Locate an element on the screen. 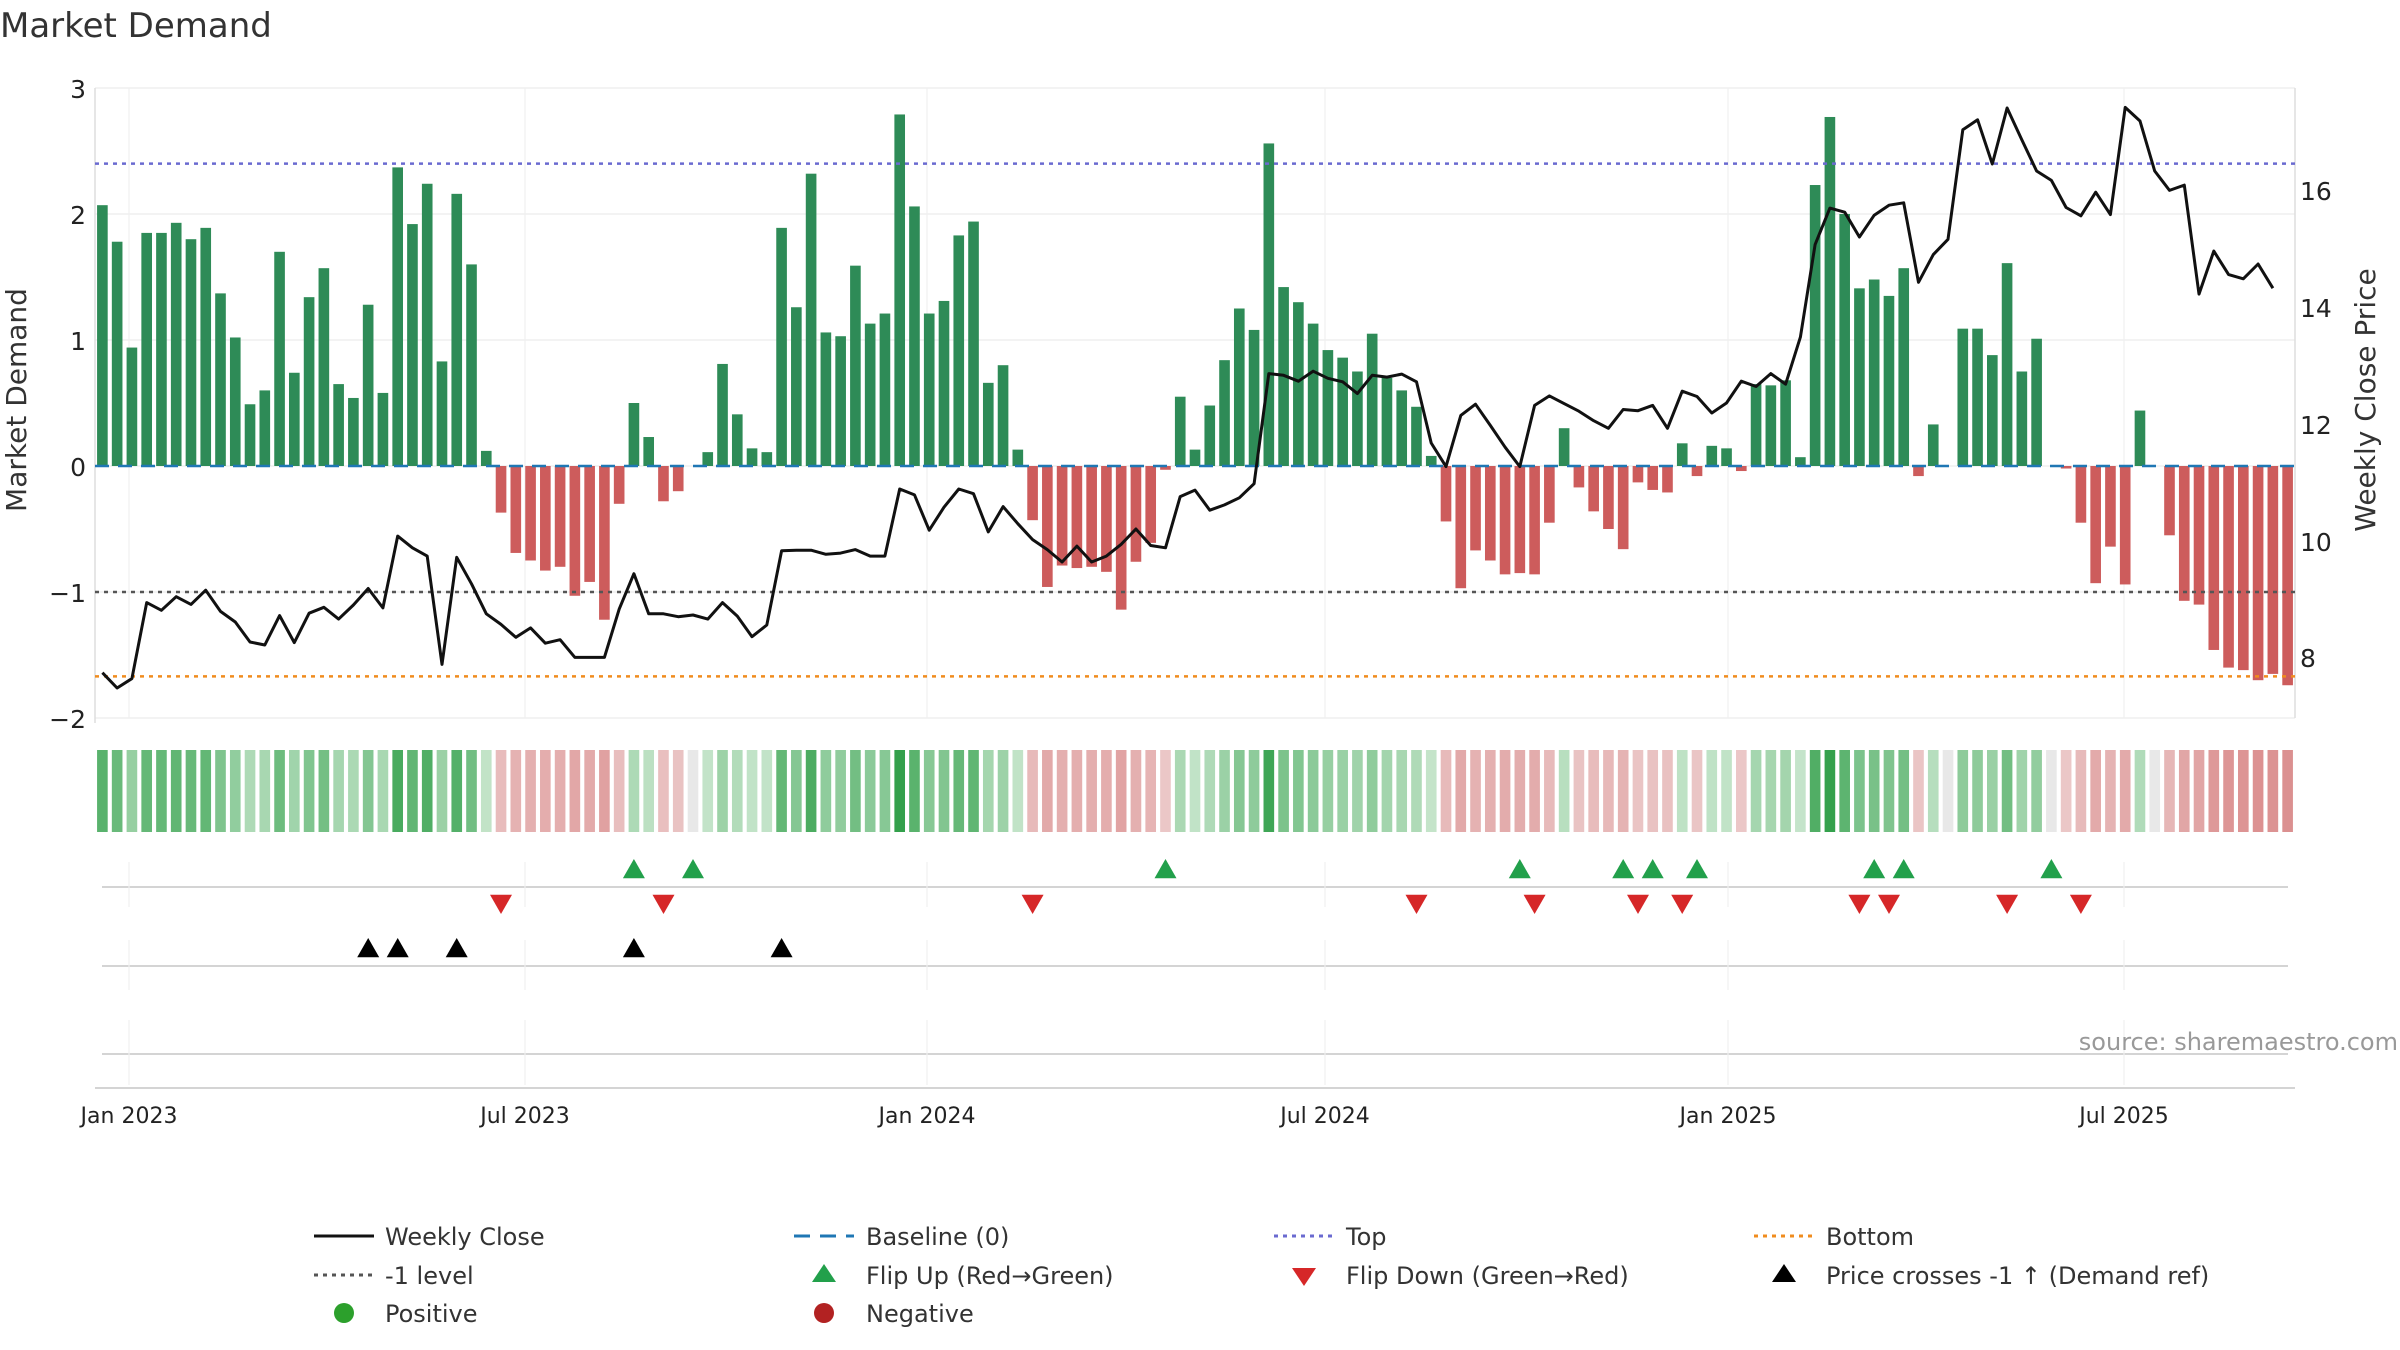 This screenshot has height=1350, width=2400. legend-label: Flip Up (Red→Green) is located at coordinates (990, 1276).